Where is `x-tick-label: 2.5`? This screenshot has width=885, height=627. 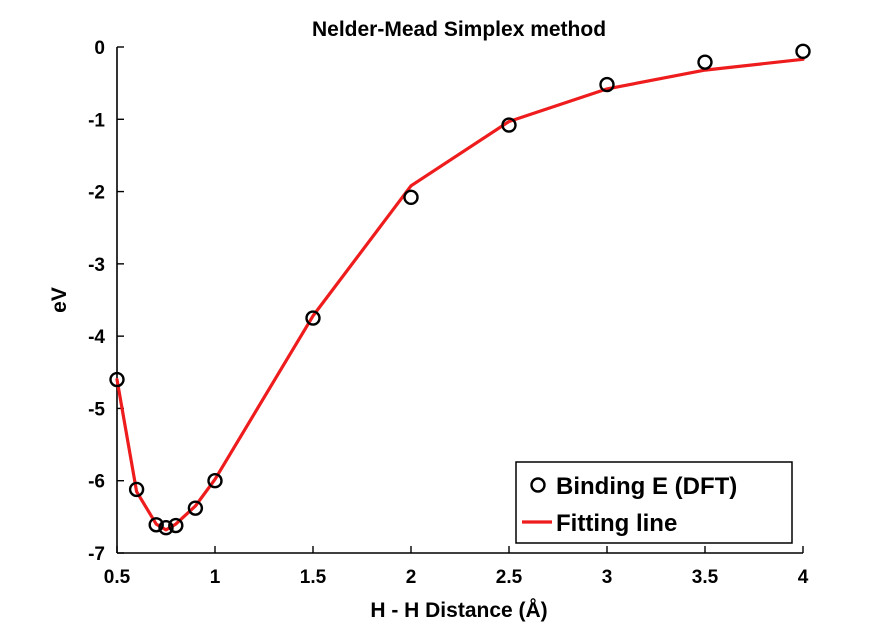 x-tick-label: 2.5 is located at coordinates (509, 577).